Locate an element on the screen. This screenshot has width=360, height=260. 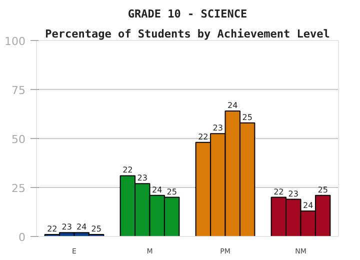
series-label: 23 is located at coordinates (67, 227).